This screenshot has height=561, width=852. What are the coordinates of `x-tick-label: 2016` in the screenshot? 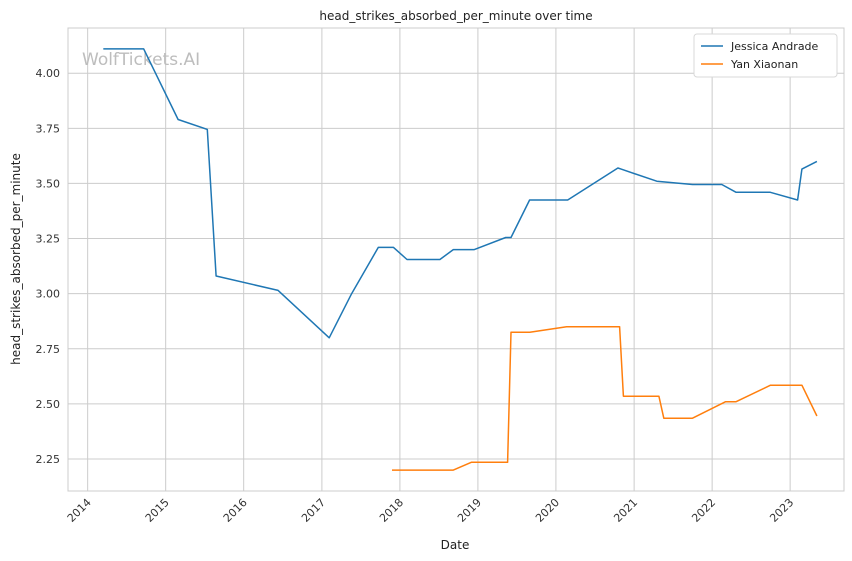 It's located at (235, 510).